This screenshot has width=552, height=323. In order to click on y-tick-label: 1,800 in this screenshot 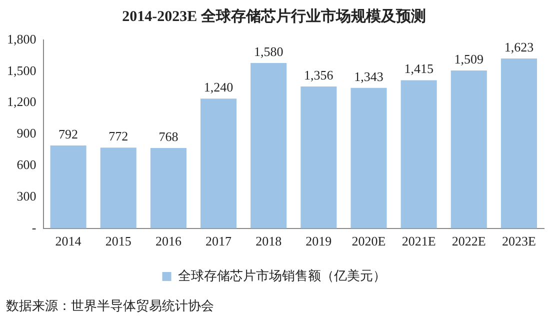, I will do `click(21, 38)`.